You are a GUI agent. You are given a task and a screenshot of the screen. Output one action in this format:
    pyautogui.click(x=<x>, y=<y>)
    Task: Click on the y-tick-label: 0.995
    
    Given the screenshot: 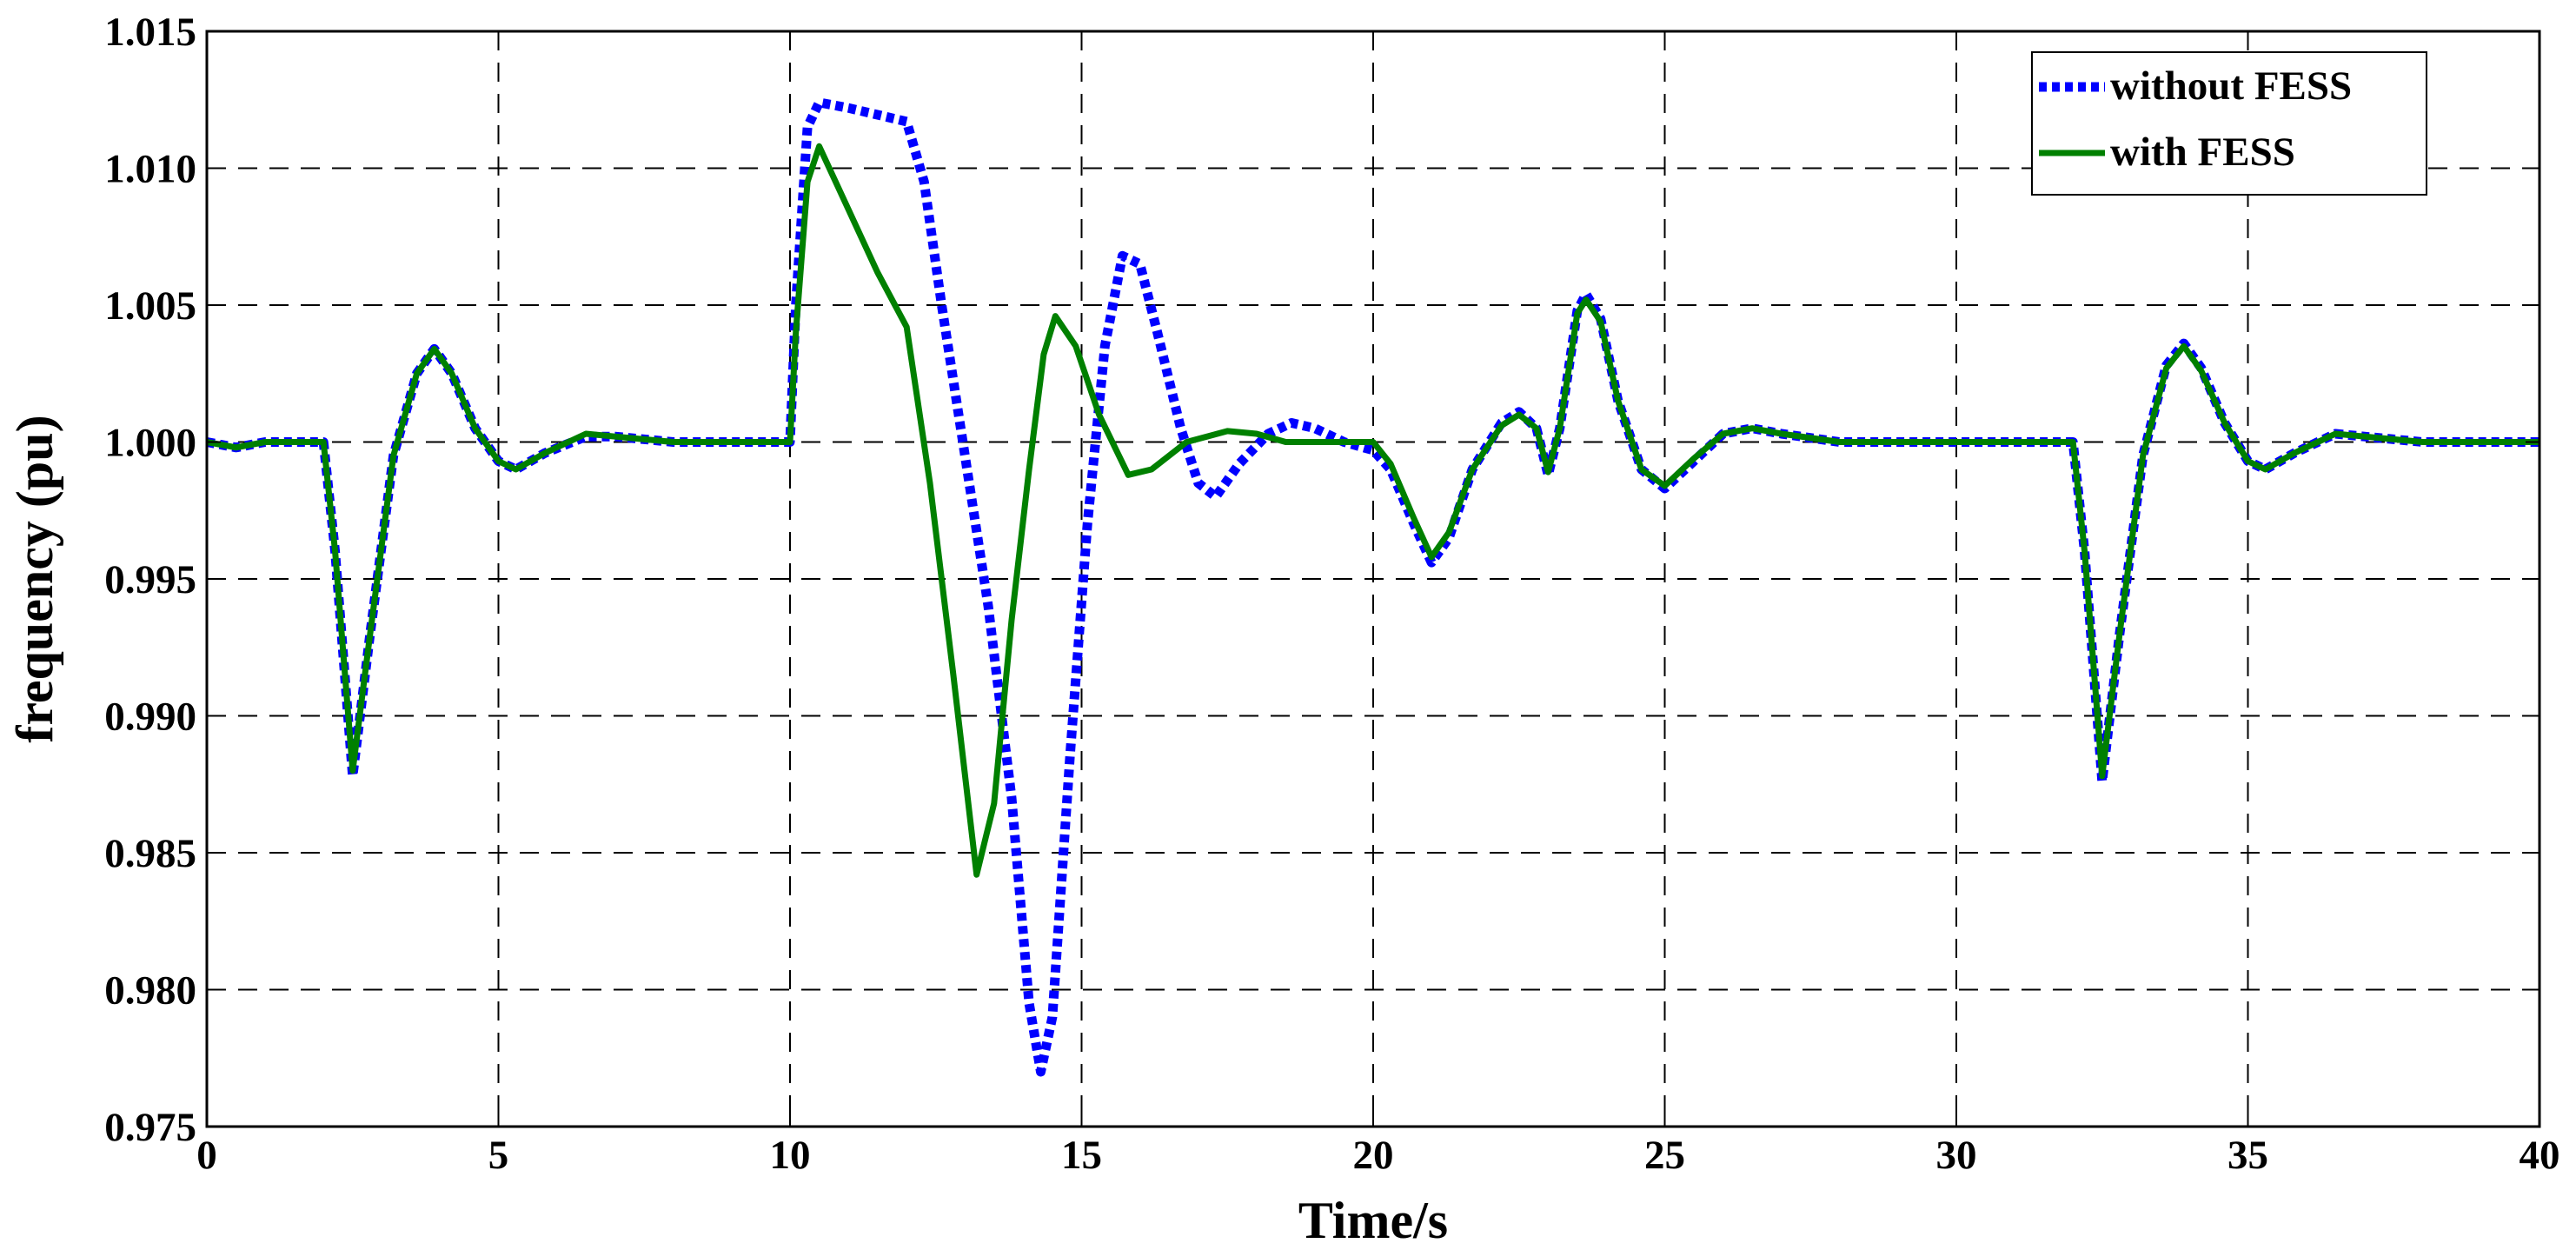 What is the action you would take?
    pyautogui.click(x=150, y=579)
    